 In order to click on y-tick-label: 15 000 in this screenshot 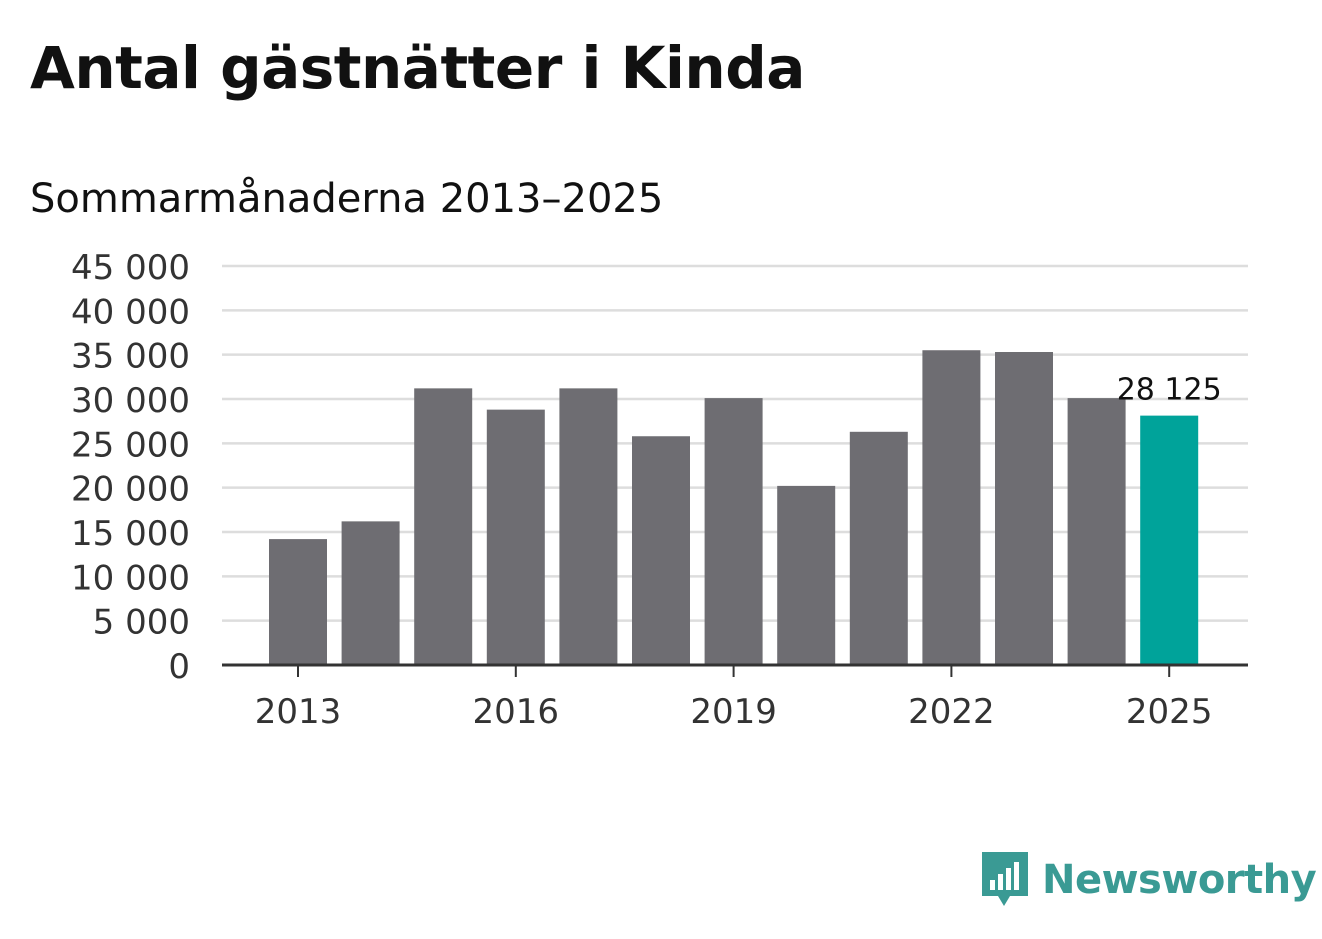, I will do `click(130, 534)`.